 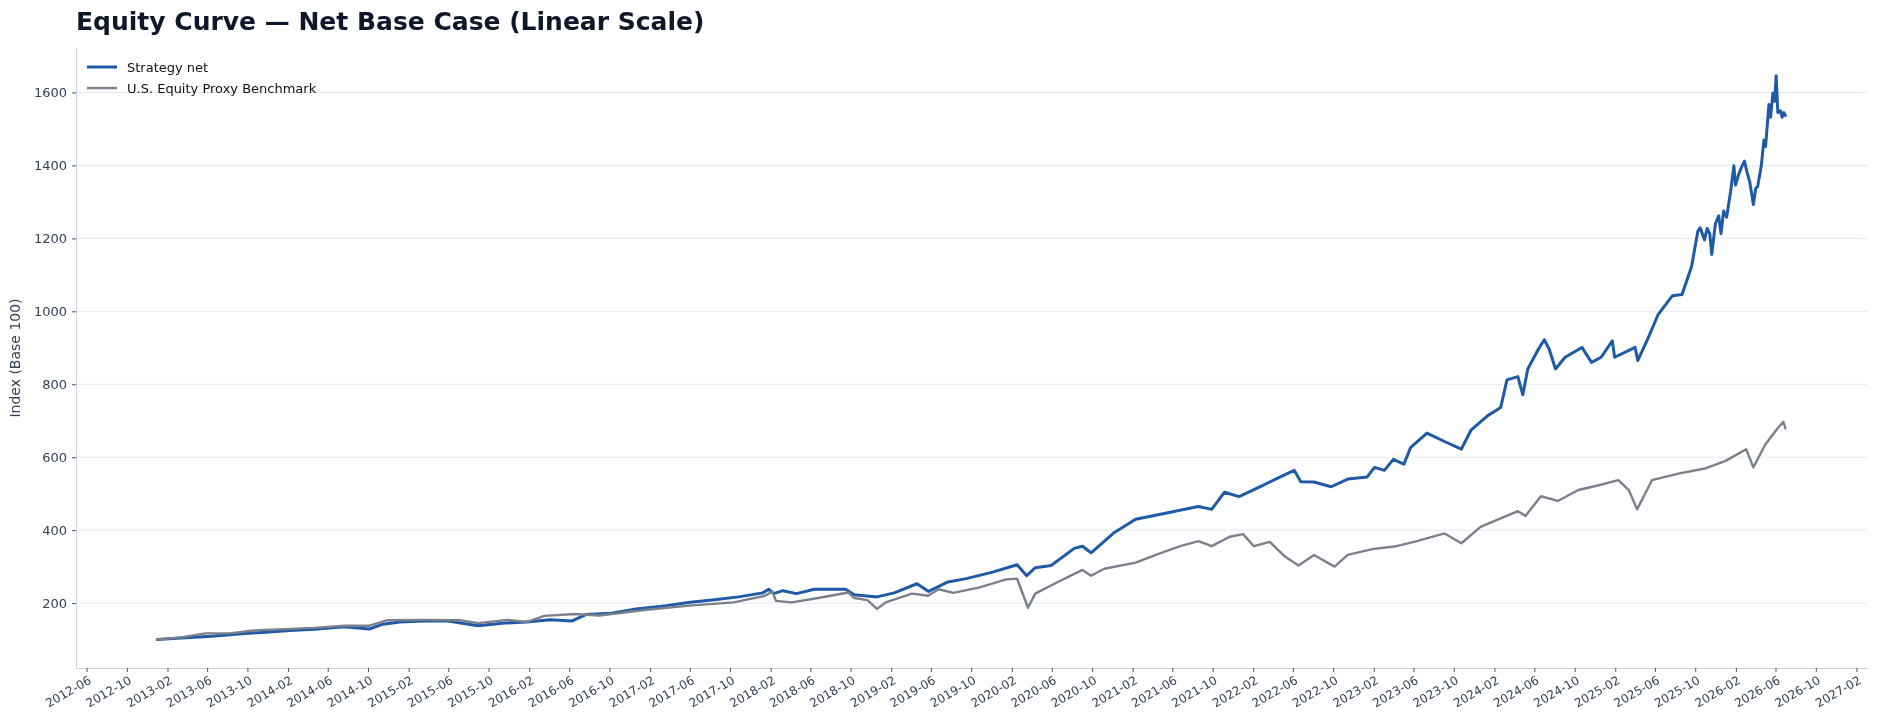 I want to click on legend-label: Strategy net, so click(x=168, y=67).